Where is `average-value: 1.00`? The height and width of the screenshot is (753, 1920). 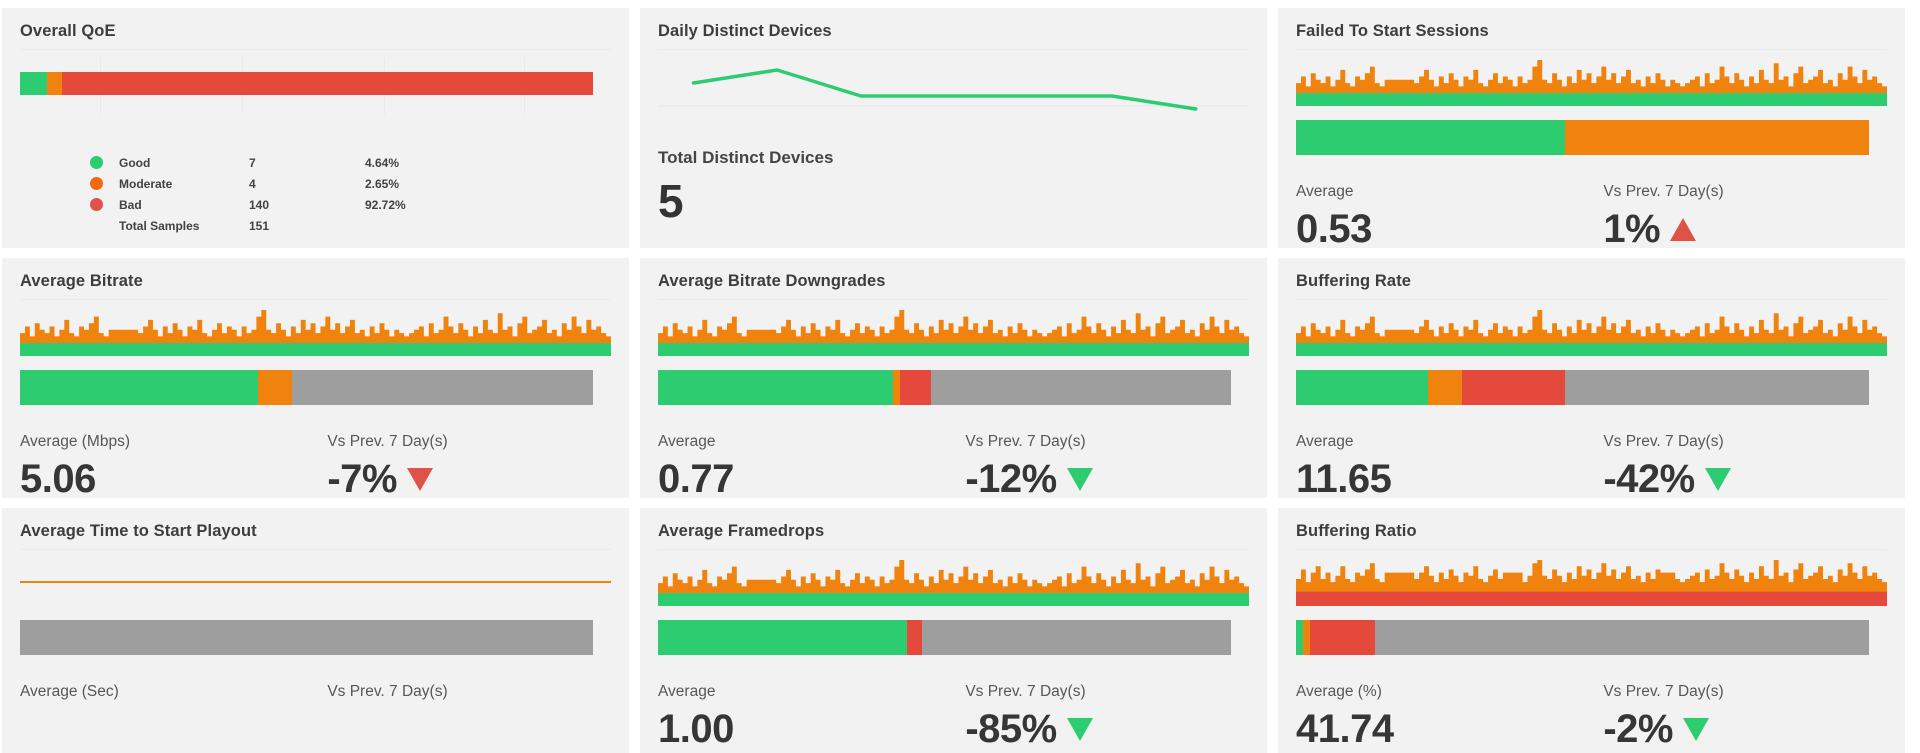 average-value: 1.00 is located at coordinates (696, 729).